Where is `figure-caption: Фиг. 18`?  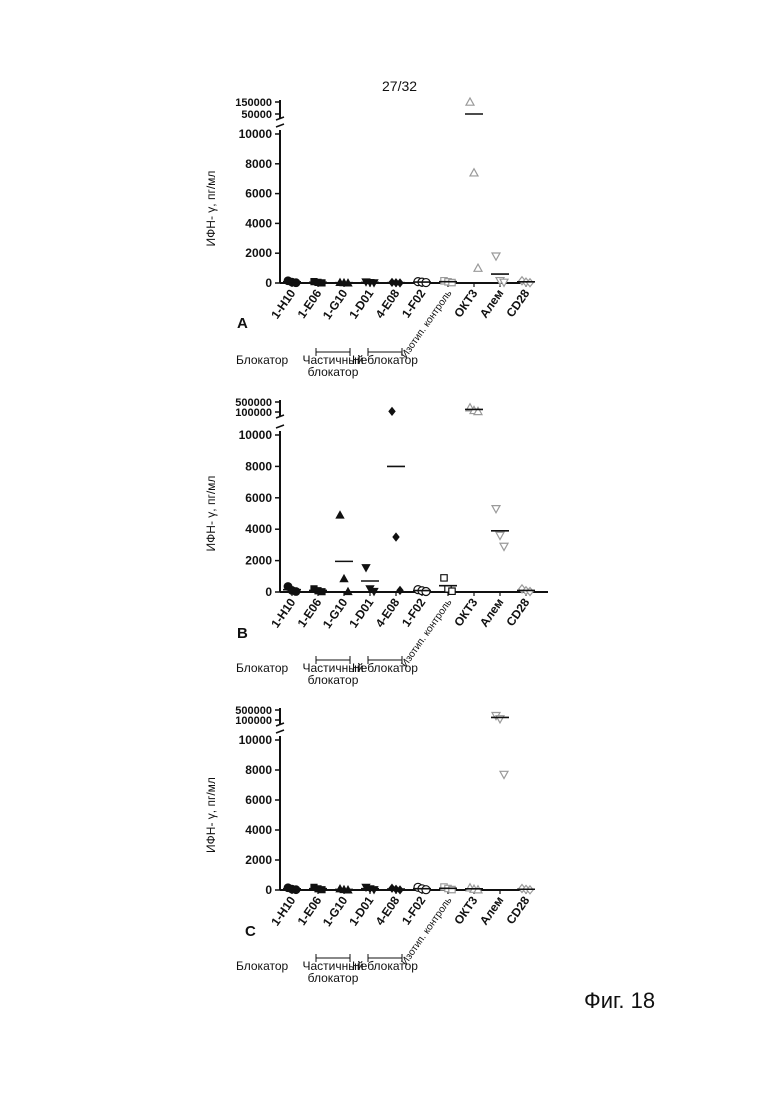 figure-caption: Фиг. 18 is located at coordinates (619, 1001).